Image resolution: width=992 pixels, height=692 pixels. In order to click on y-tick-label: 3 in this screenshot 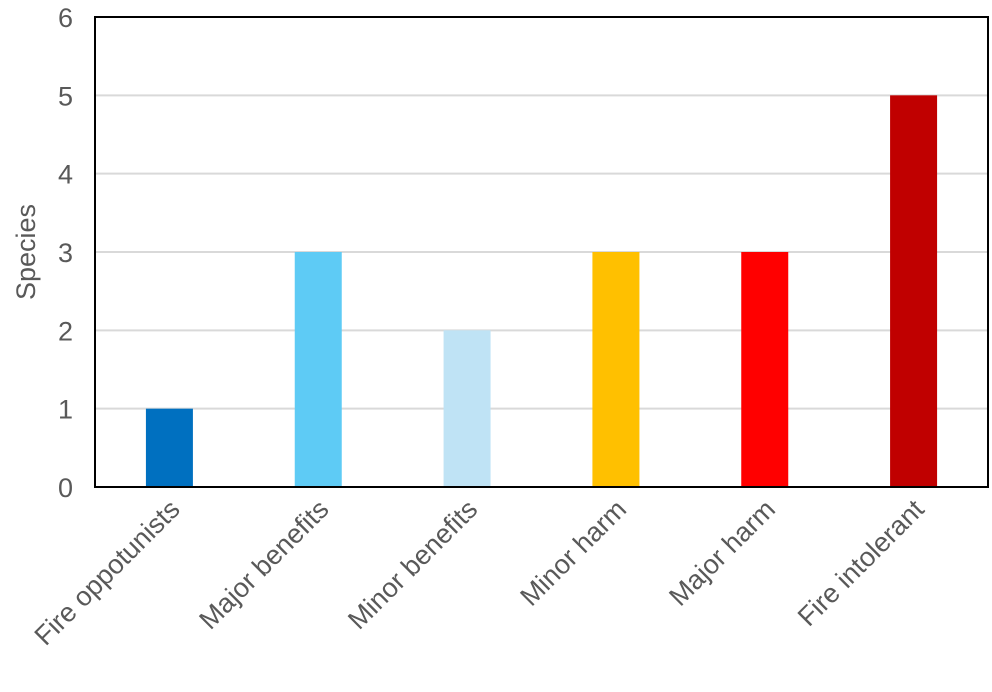, I will do `click(65, 253)`.